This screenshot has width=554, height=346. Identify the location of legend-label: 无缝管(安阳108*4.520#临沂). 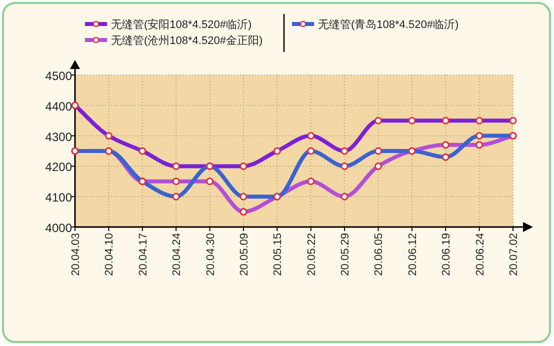
(181, 24).